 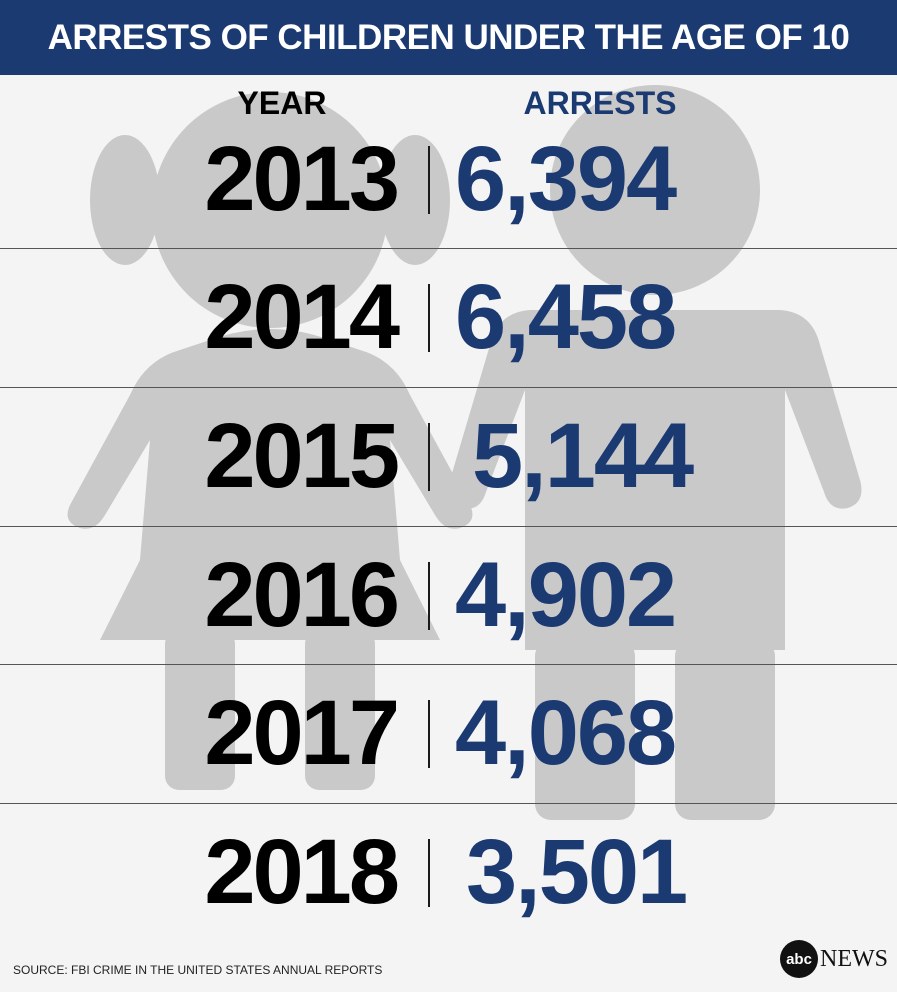 I want to click on chart-title: ARRESTS OF CHILDREN UNDER THE AGE OF 10, so click(x=448, y=37).